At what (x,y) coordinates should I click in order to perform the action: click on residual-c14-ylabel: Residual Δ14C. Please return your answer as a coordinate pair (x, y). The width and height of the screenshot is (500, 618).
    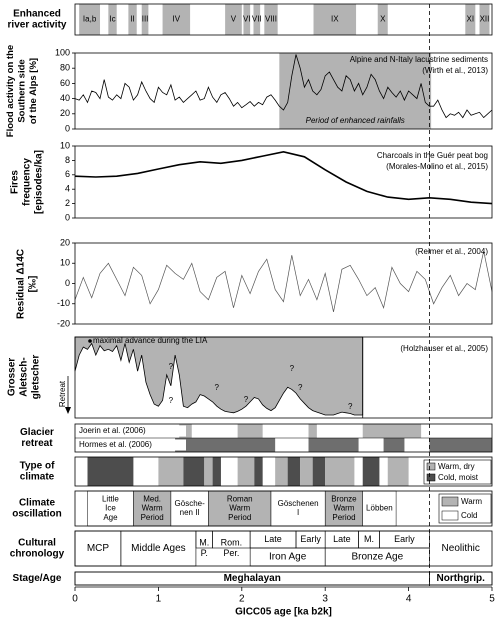
    Looking at the image, I should click on (21, 284).